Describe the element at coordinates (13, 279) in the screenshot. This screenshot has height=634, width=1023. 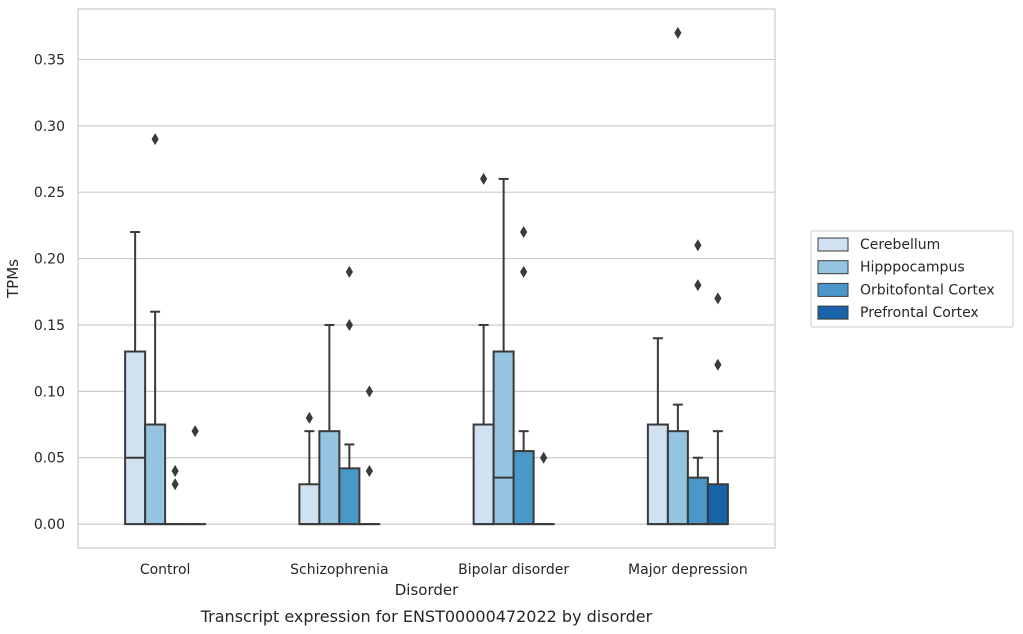
I see `y-axis-label: TPMs` at that location.